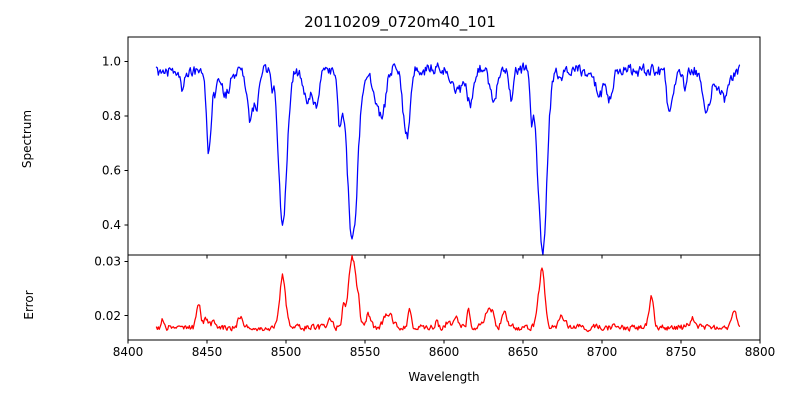 This screenshot has width=800, height=400. What do you see at coordinates (107, 316) in the screenshot?
I see `ytick-label-error-0: 0.02` at bounding box center [107, 316].